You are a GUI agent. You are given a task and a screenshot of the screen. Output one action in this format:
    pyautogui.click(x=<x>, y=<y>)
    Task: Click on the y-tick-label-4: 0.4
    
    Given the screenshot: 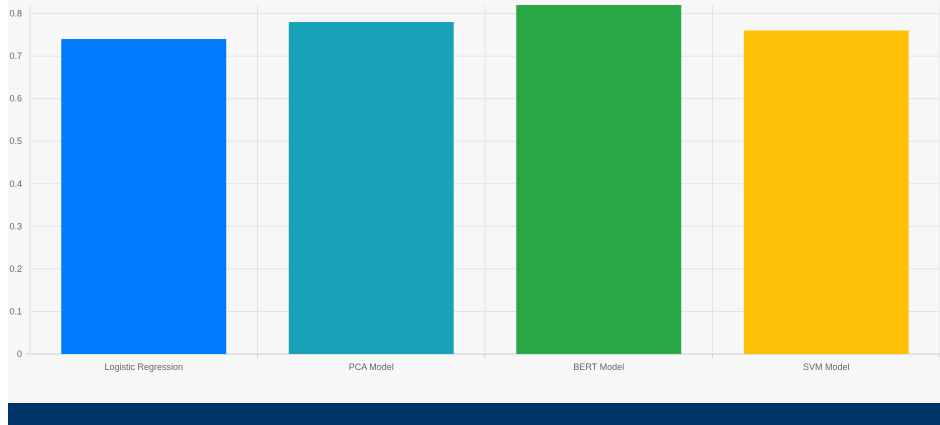 What is the action you would take?
    pyautogui.click(x=15, y=184)
    